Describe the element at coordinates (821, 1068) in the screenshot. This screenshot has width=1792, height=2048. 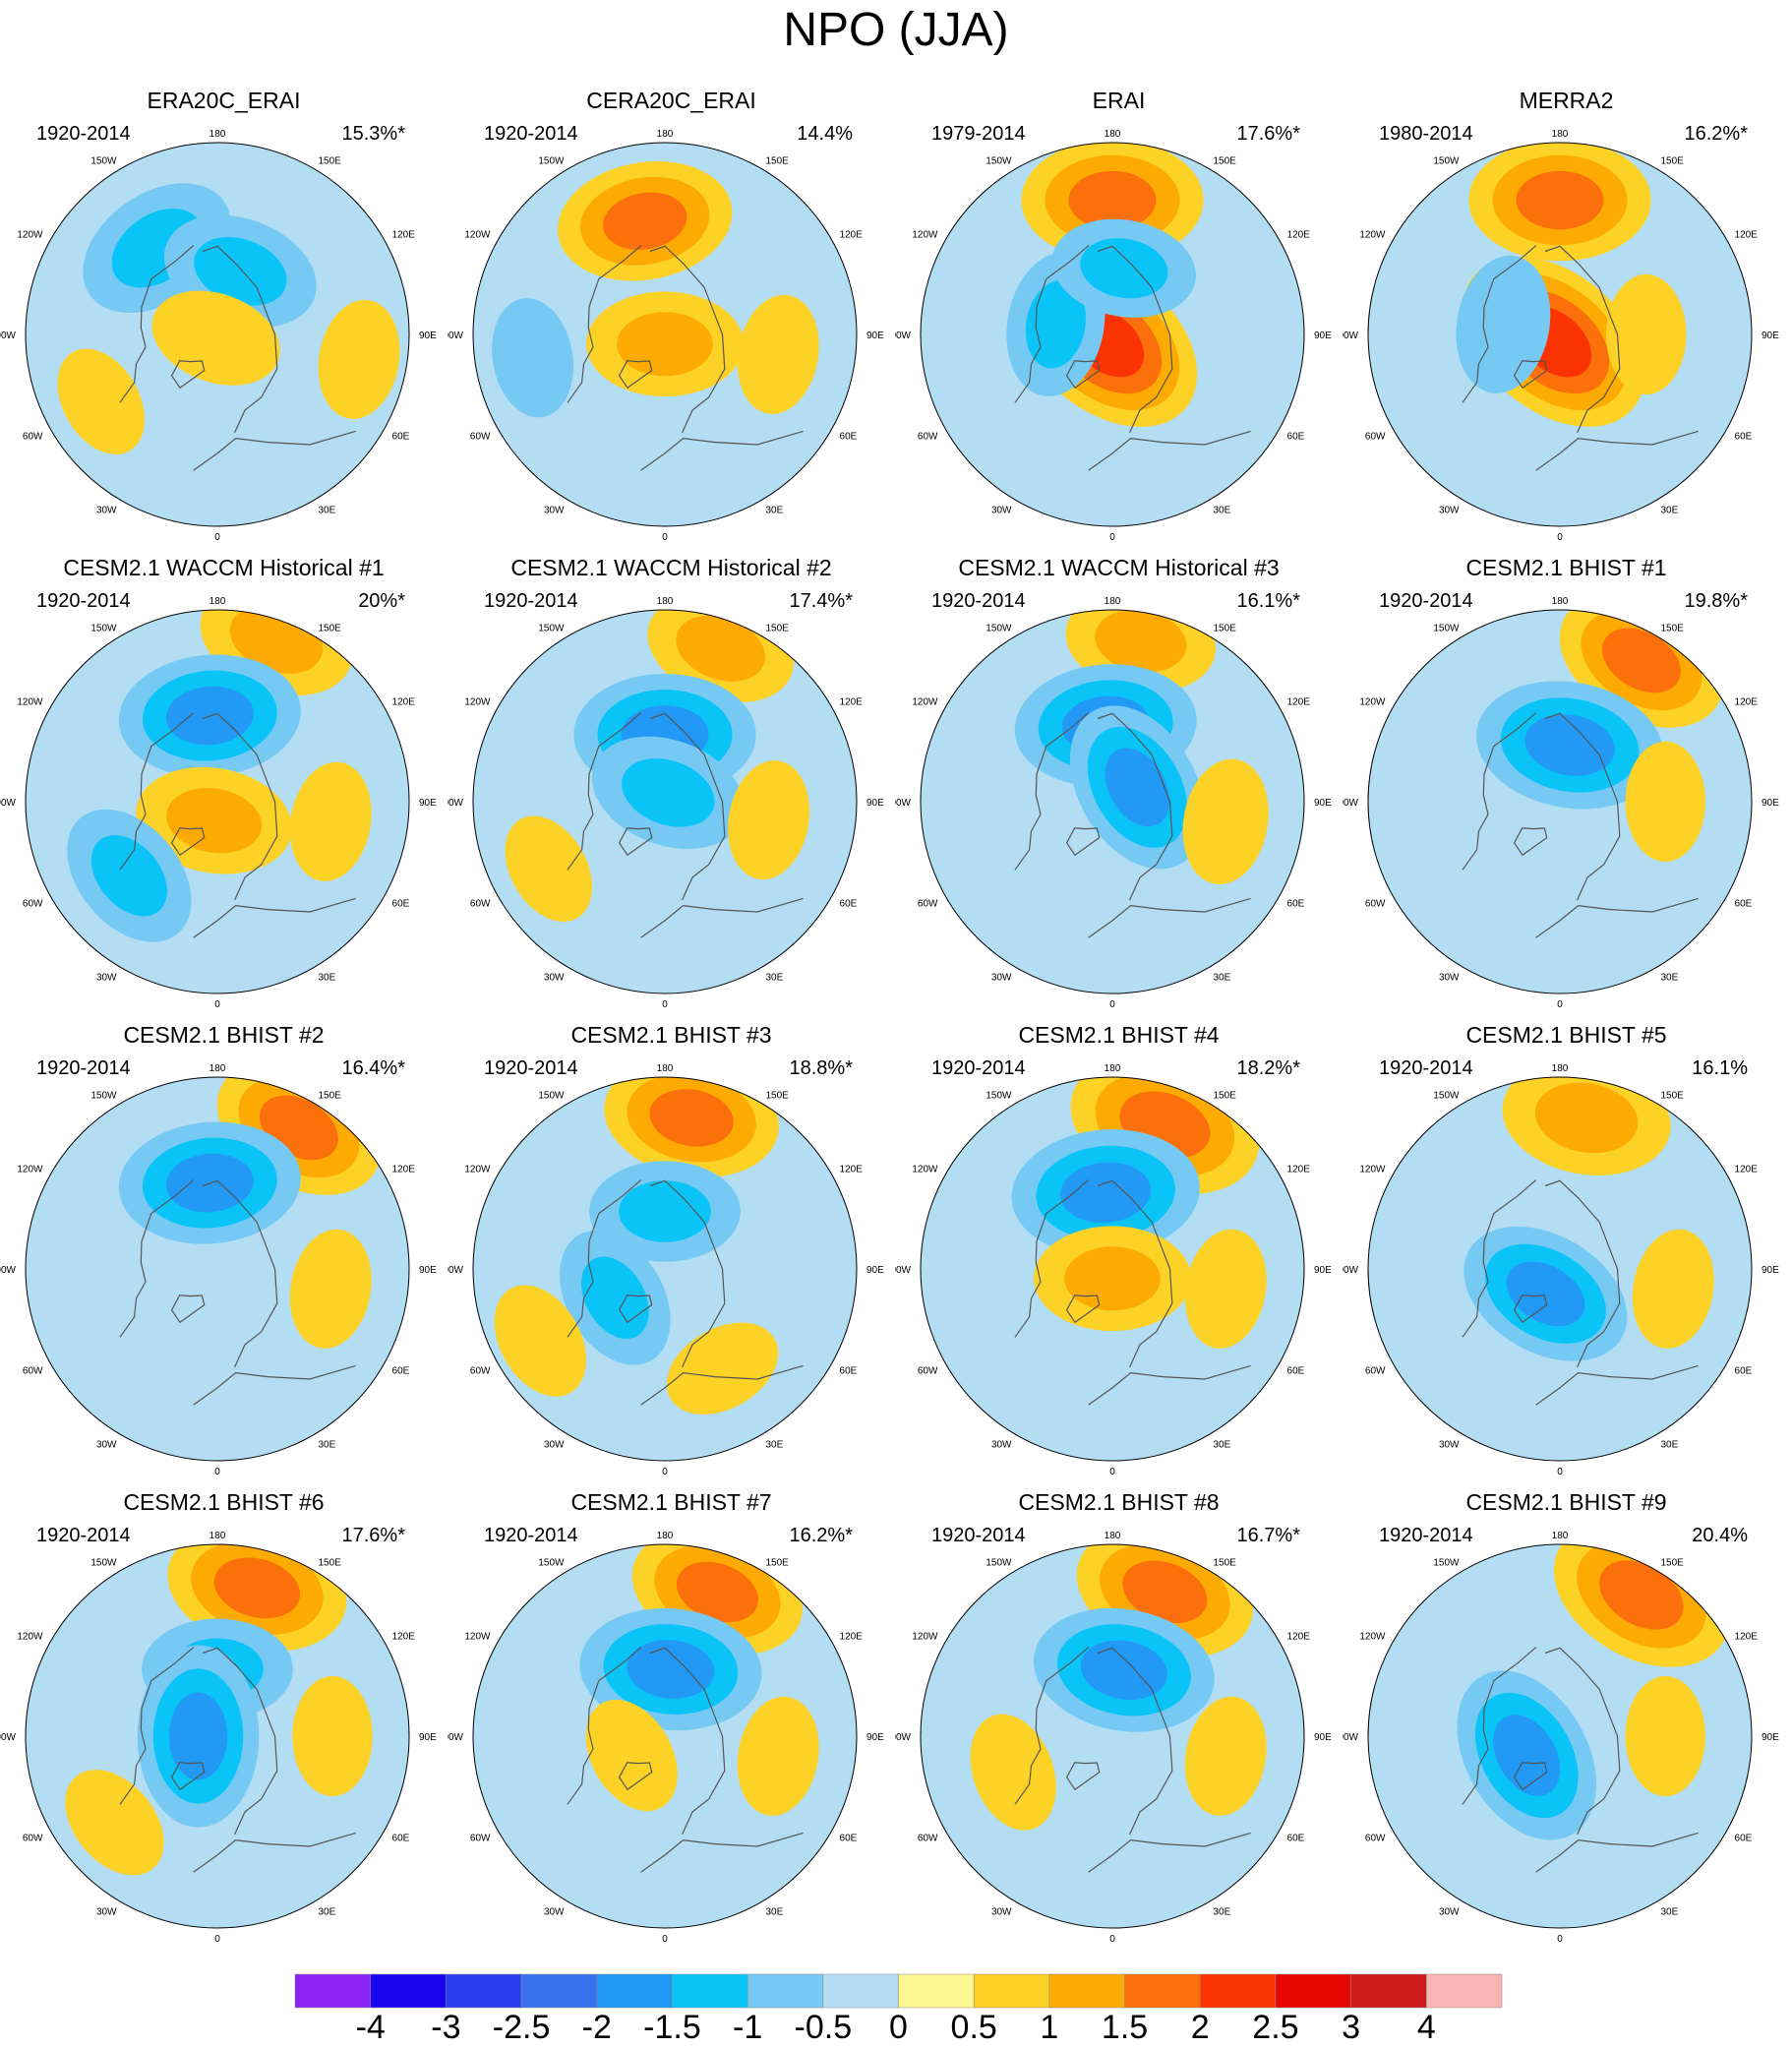
I see `panel-variance: 18.8%*` at that location.